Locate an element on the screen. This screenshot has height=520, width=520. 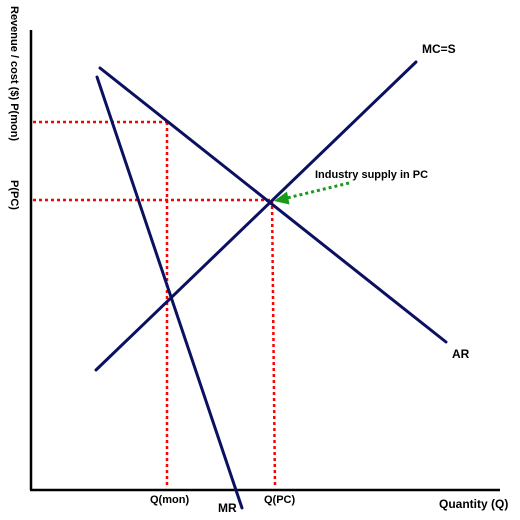
ar-label: AR is located at coordinates (461, 354).